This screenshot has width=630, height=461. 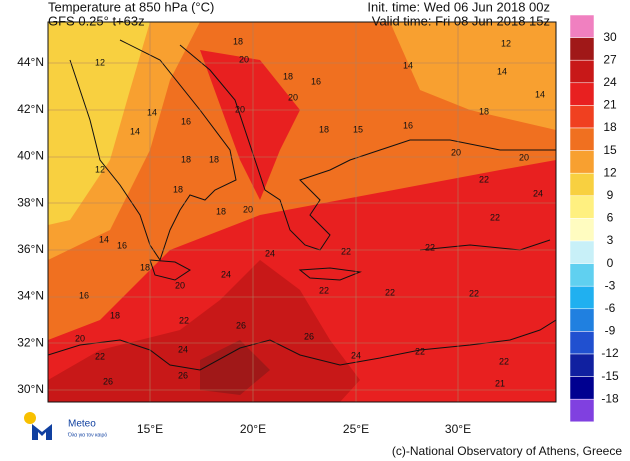 I want to click on lon-label: 25°E, so click(x=356, y=429).